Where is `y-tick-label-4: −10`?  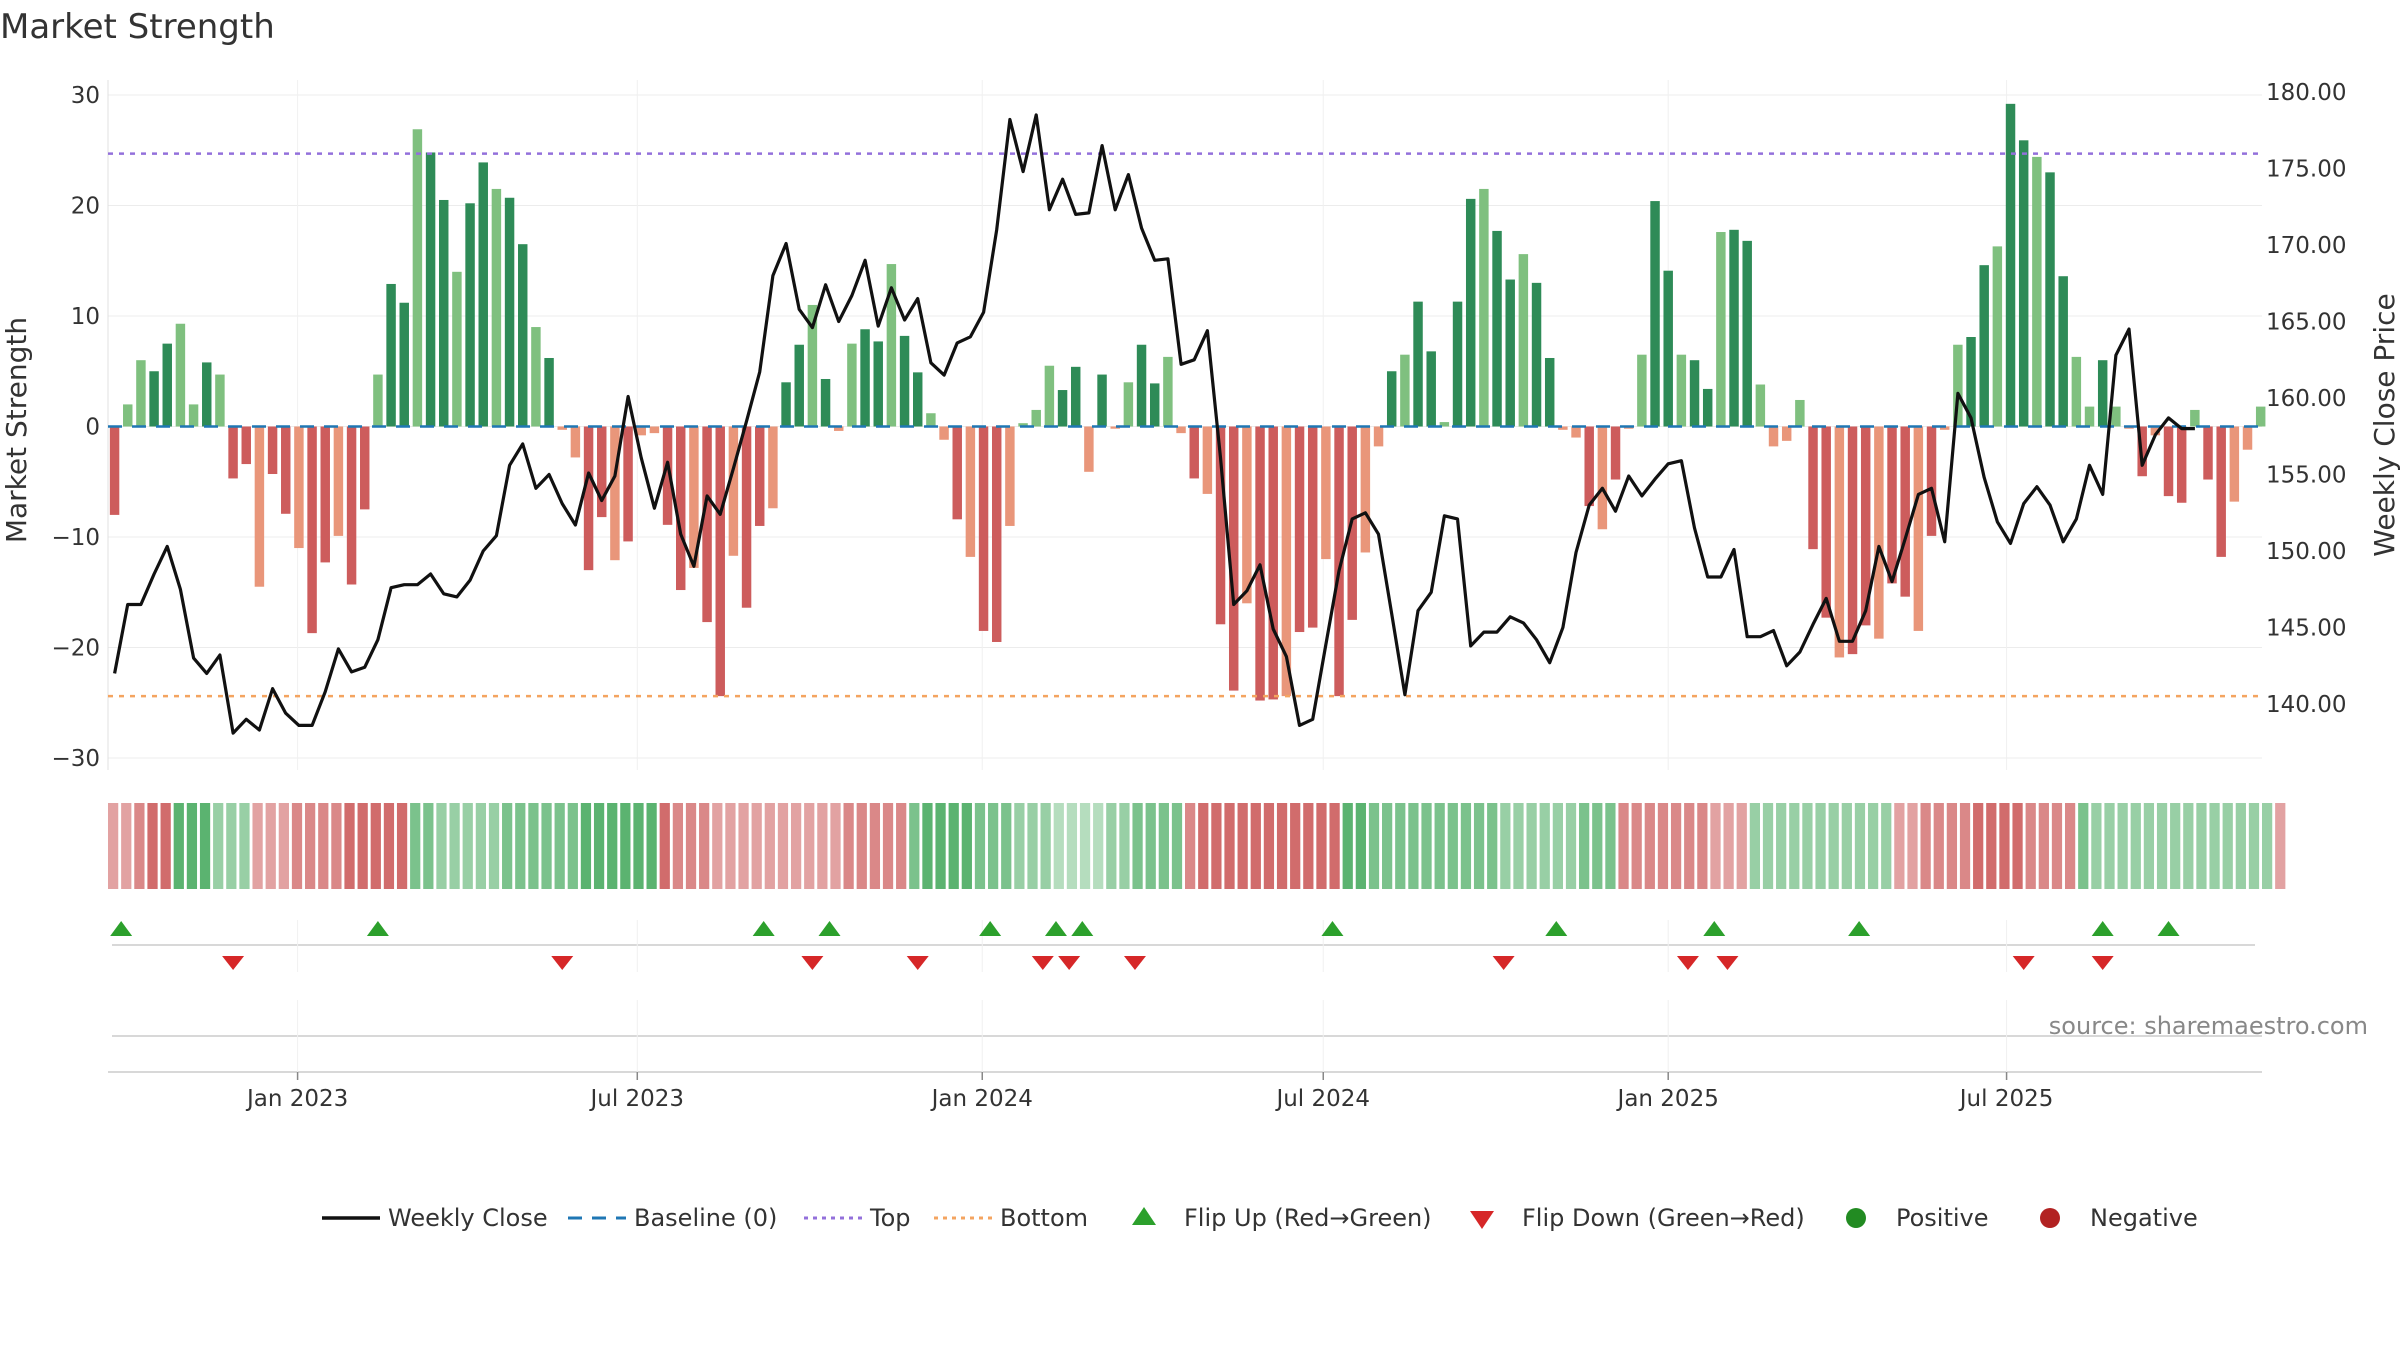
y-tick-label-4: −10 is located at coordinates (75, 538).